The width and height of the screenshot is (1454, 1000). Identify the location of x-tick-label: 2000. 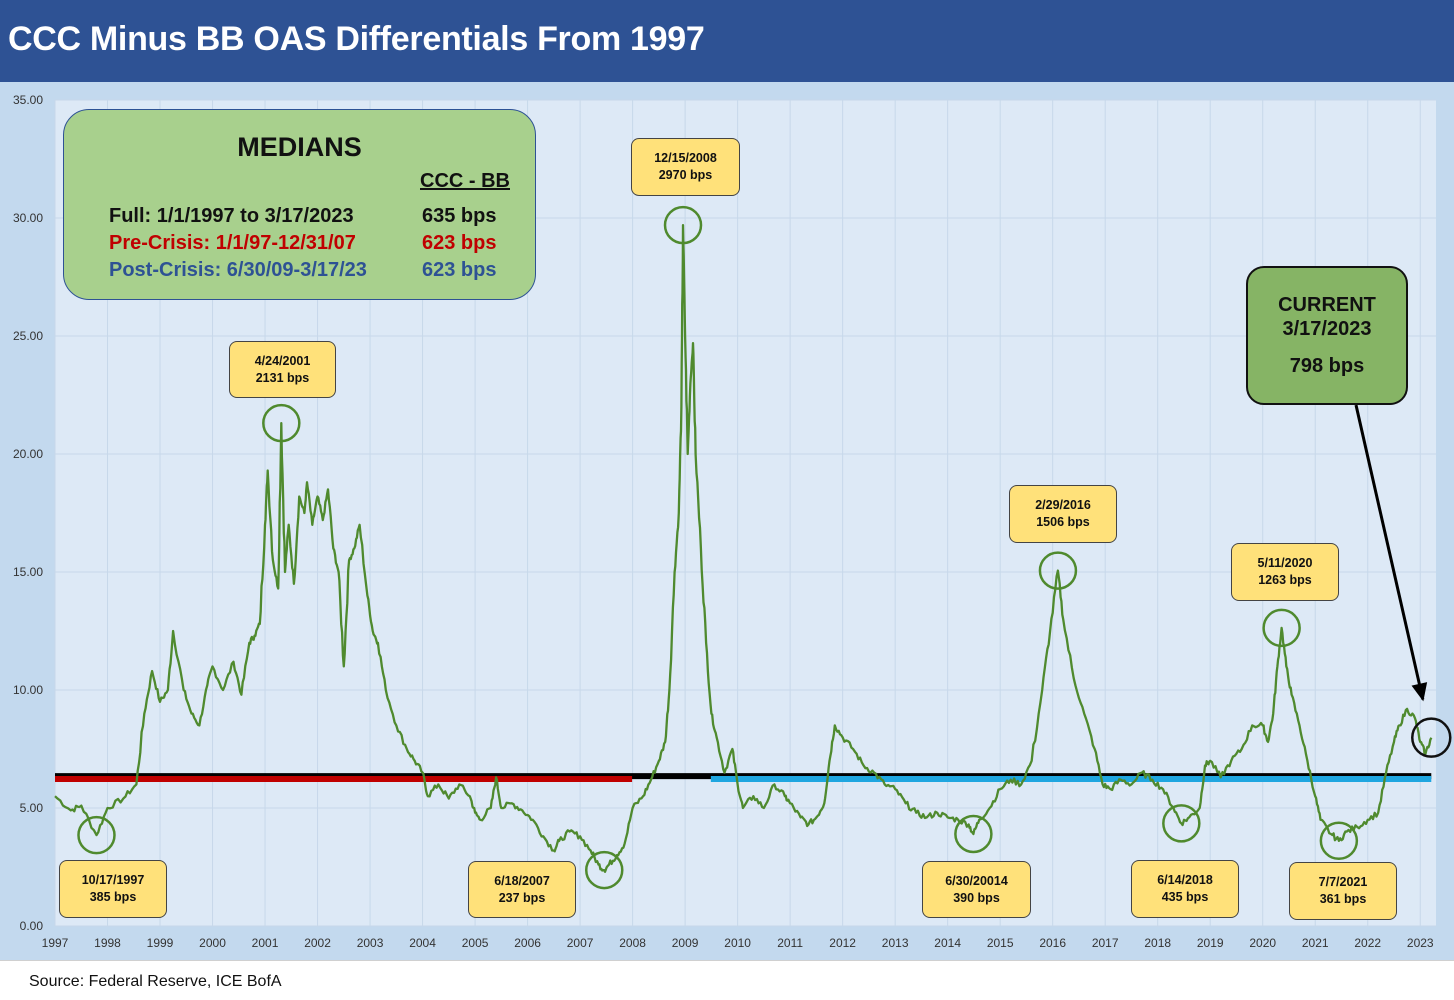
(212, 943).